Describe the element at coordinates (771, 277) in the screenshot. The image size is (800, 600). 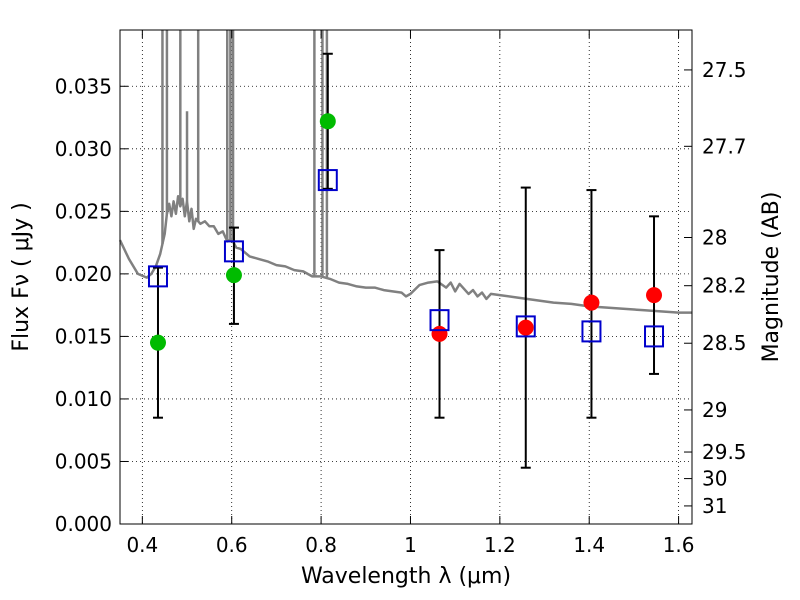
I see `y2-axis-label: Magnitude (AB)` at that location.